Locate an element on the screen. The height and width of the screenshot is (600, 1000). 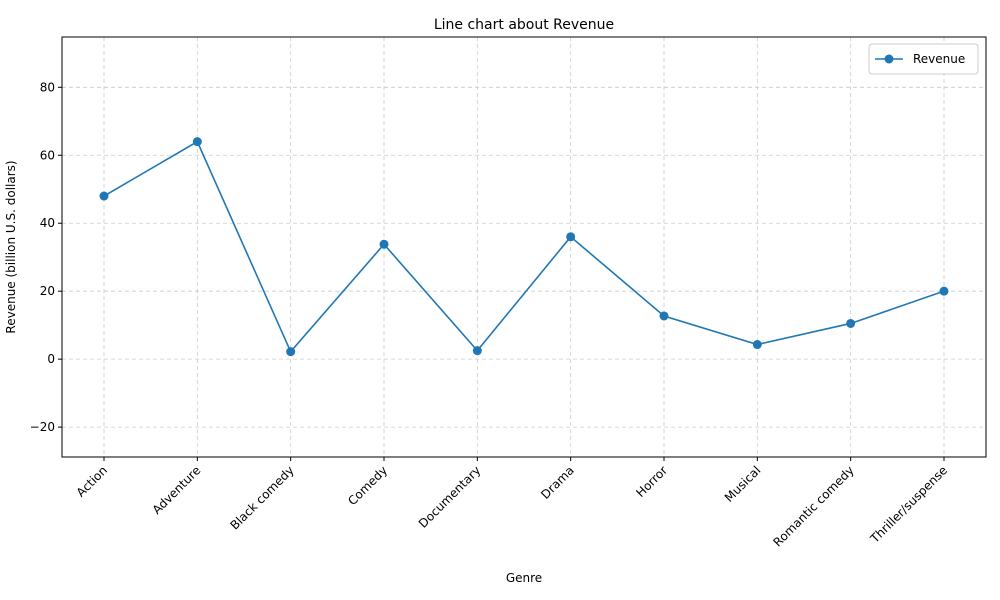
y-tick-label: −20 is located at coordinates (42, 427).